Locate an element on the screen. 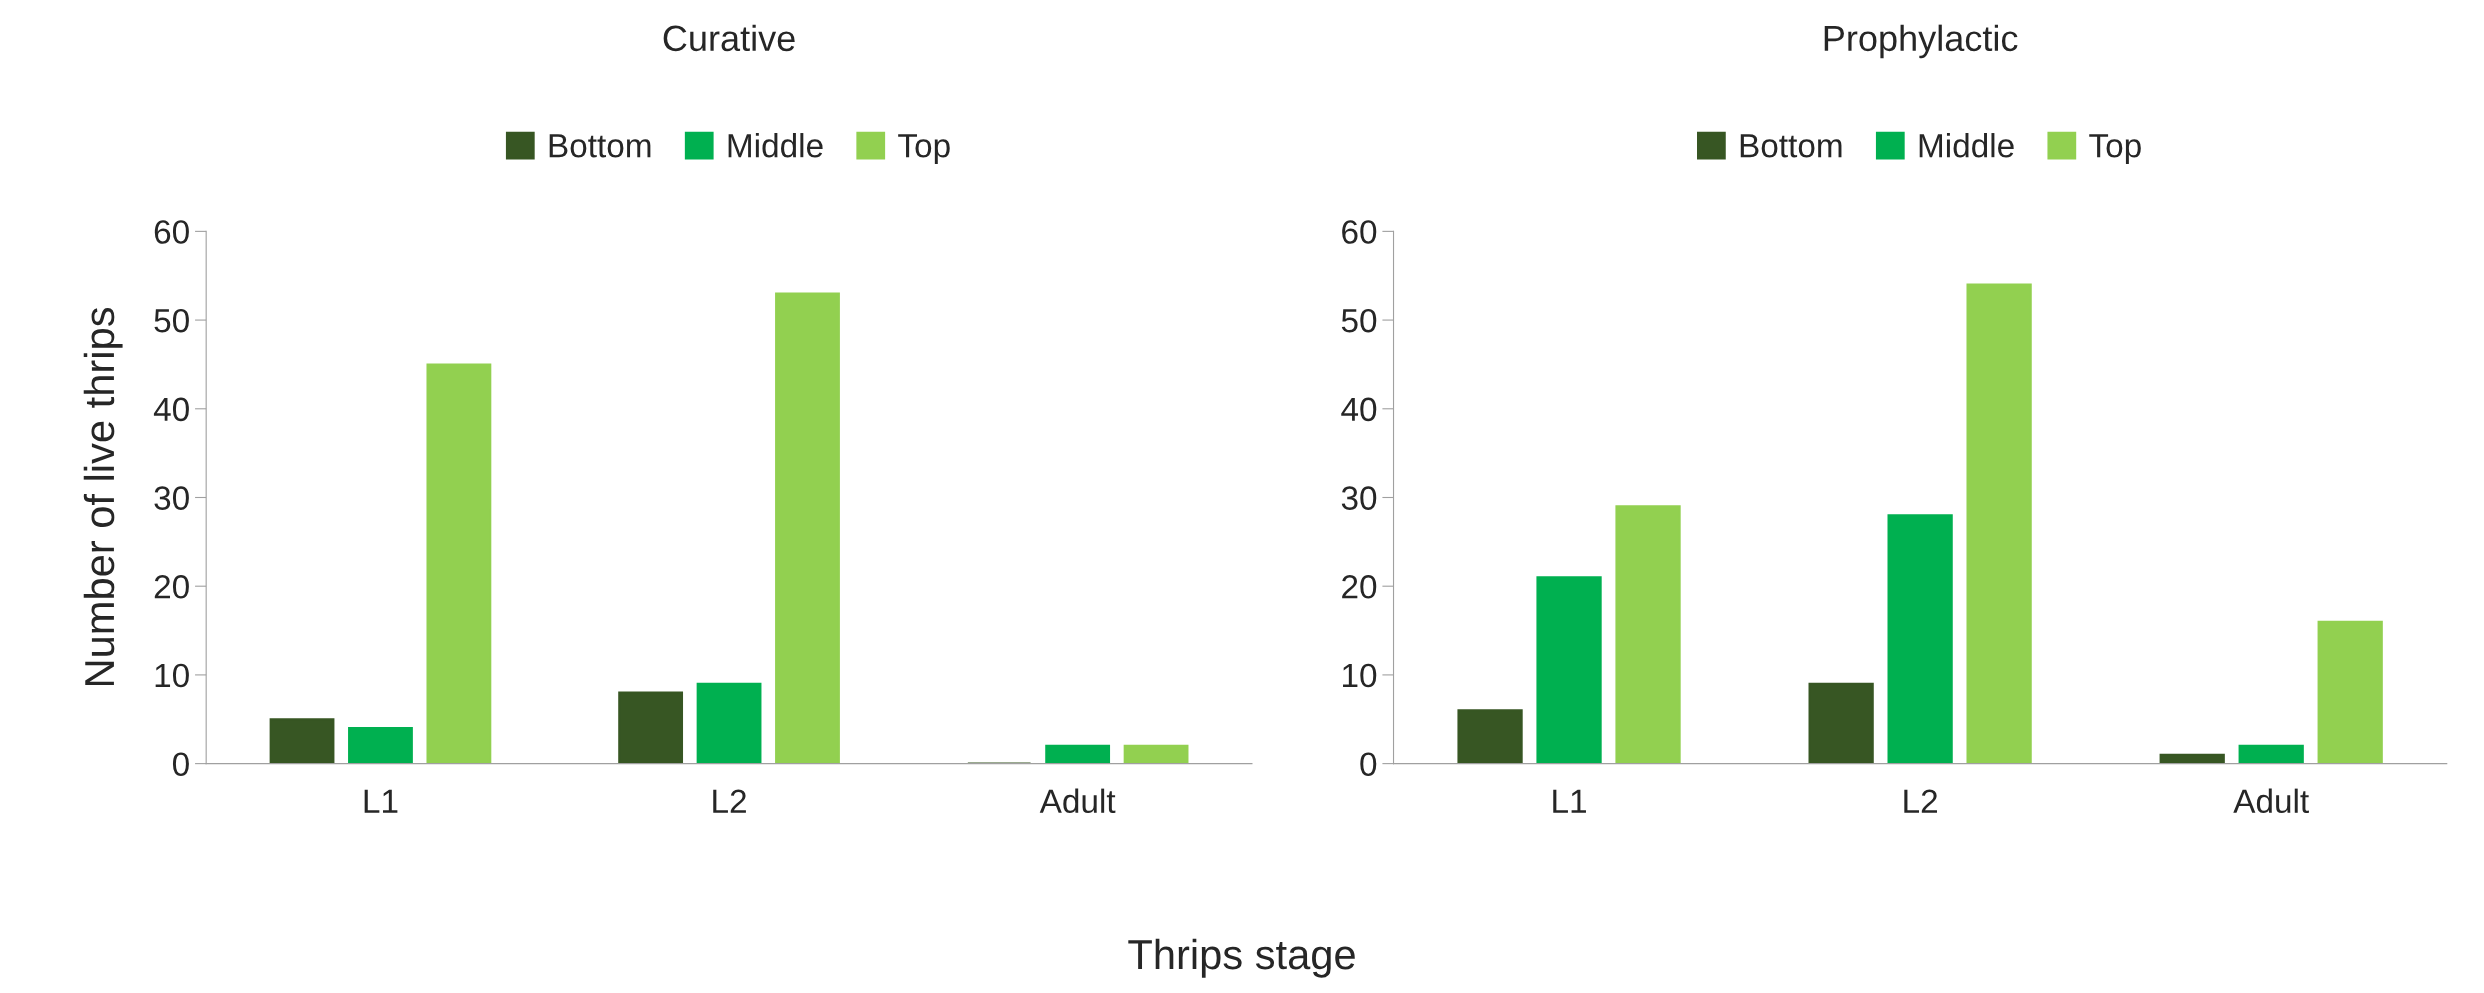  y-axis-title: Number of live thrips is located at coordinates (103, 496).